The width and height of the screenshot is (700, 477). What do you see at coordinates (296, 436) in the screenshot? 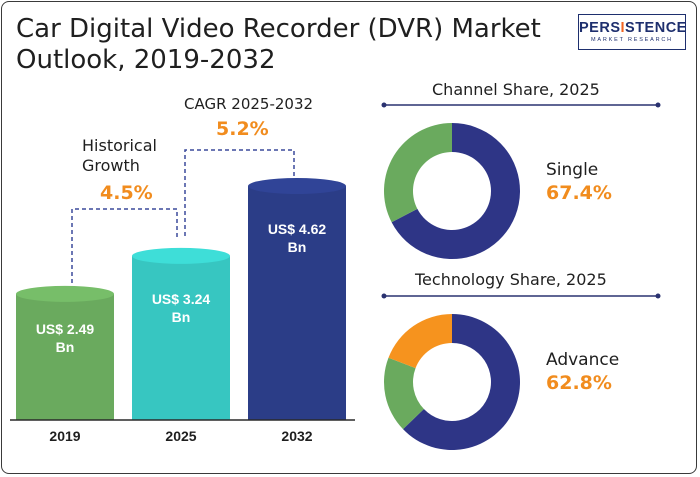
I see `x-tick-2032: 2032` at bounding box center [296, 436].